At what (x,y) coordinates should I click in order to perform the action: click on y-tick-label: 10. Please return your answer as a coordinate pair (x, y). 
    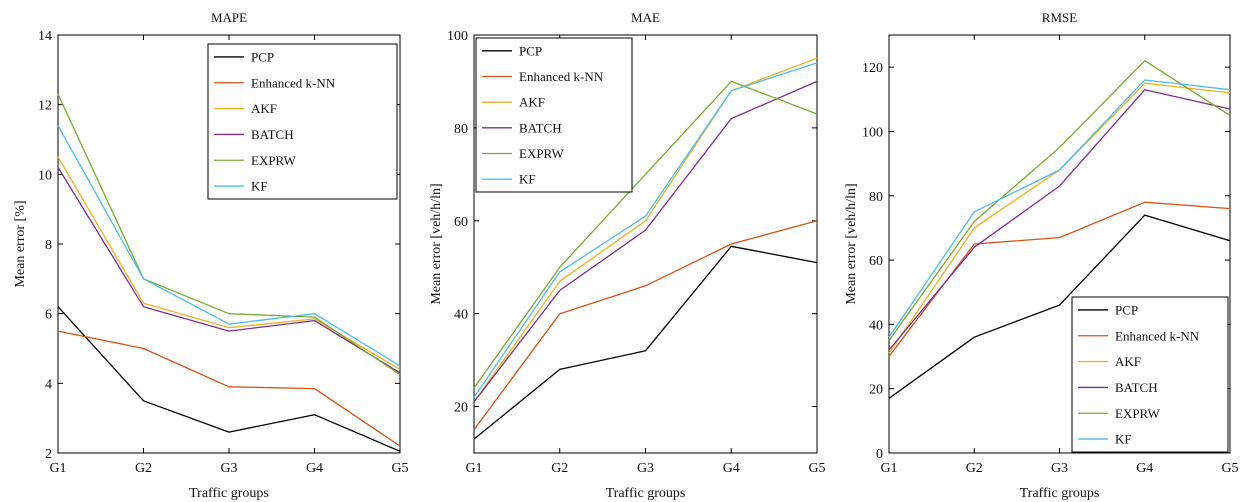
    Looking at the image, I should click on (45, 175).